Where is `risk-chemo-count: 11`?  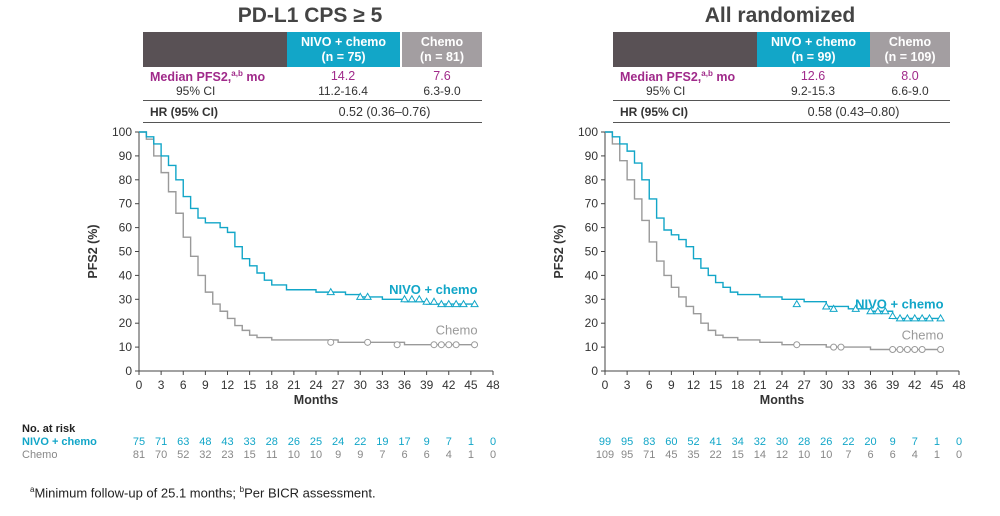 risk-chemo-count: 11 is located at coordinates (272, 455).